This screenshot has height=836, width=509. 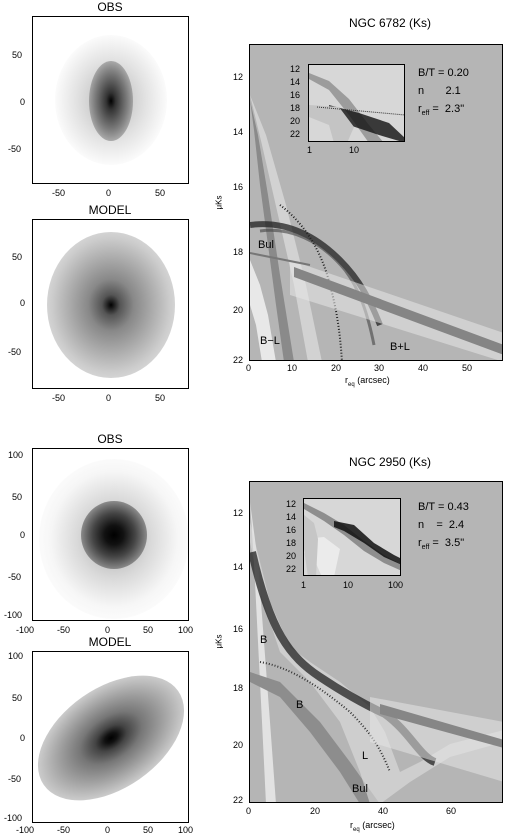 I want to click on label-b-mid-2: B, so click(x=300, y=705).